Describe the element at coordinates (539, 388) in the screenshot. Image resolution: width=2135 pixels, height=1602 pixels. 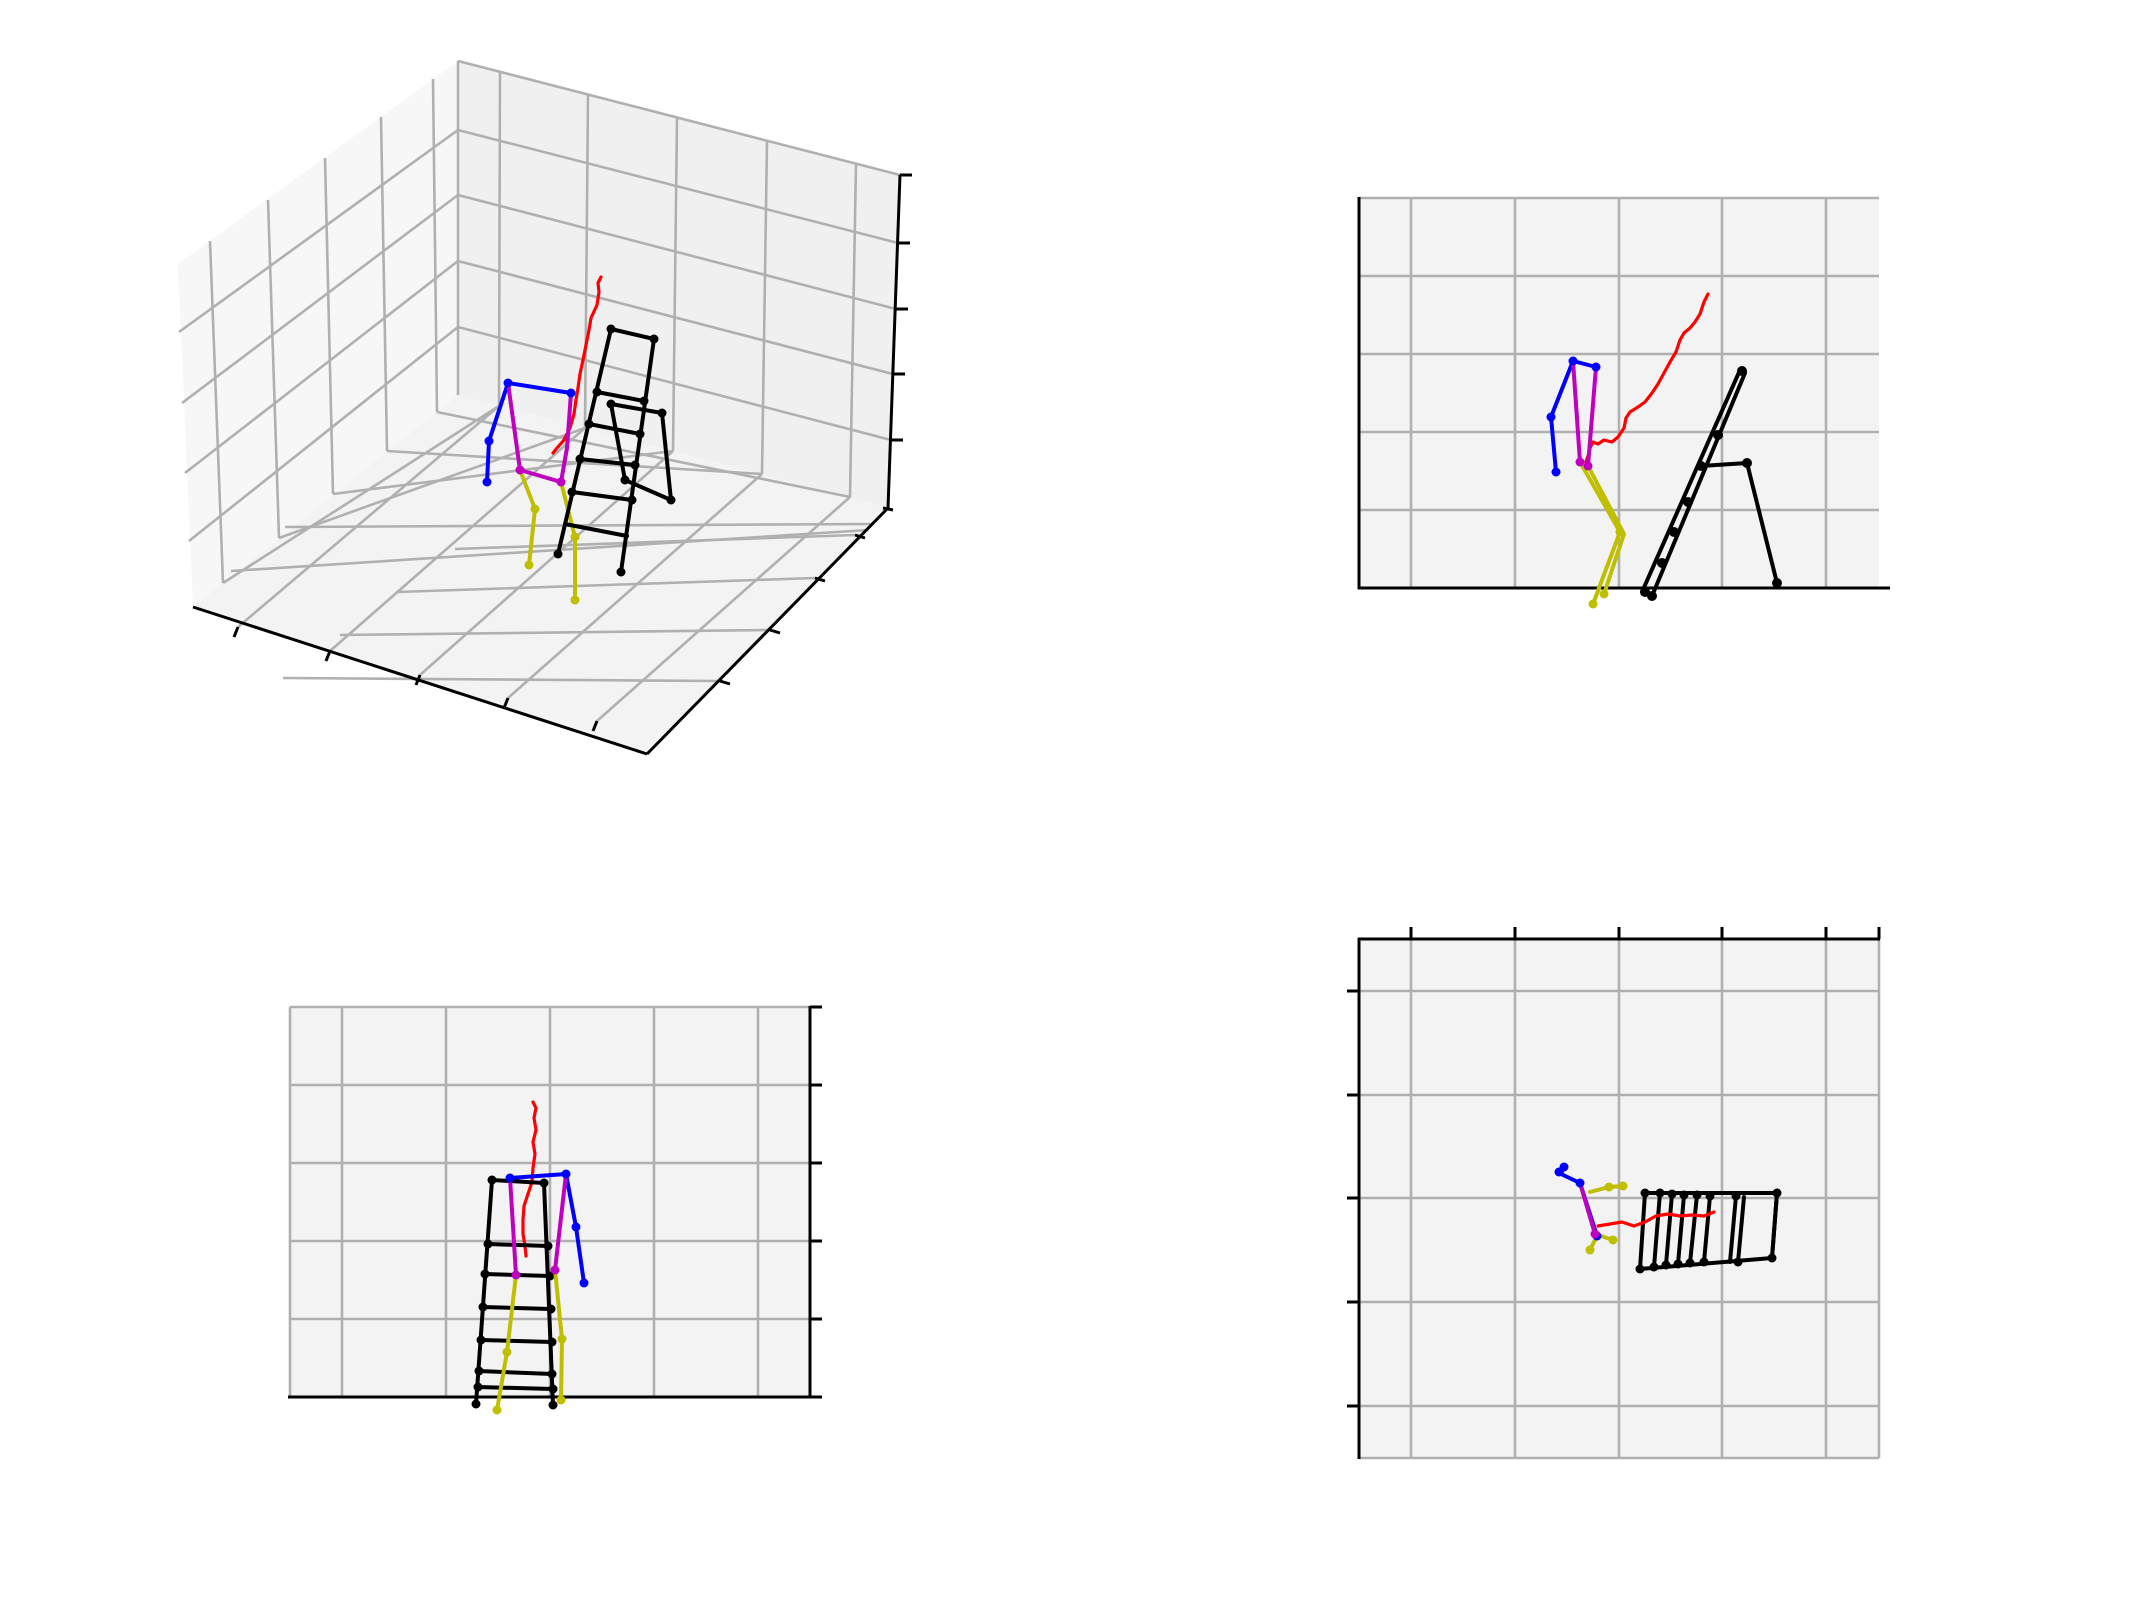
I see `shoulder-line-3d` at that location.